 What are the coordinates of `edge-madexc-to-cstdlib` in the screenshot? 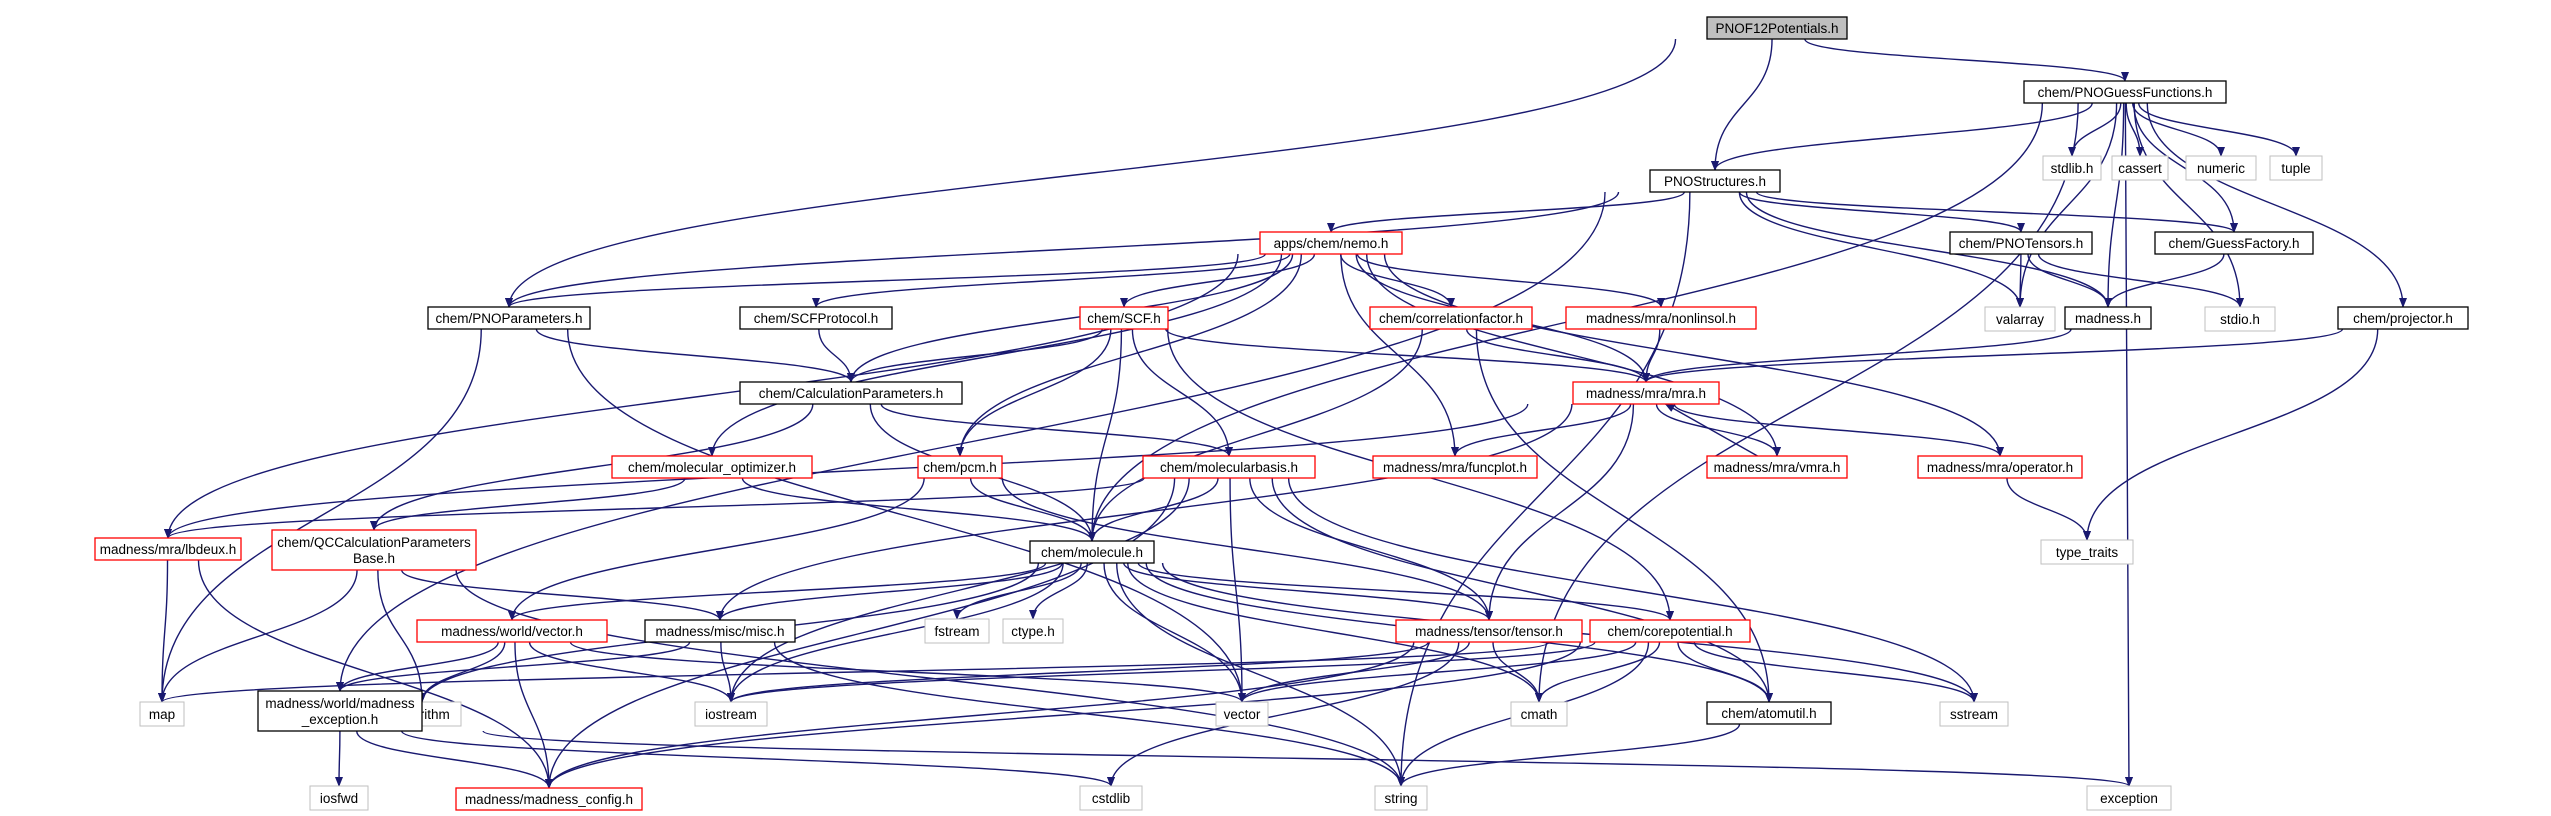 It's located at (757, 758).